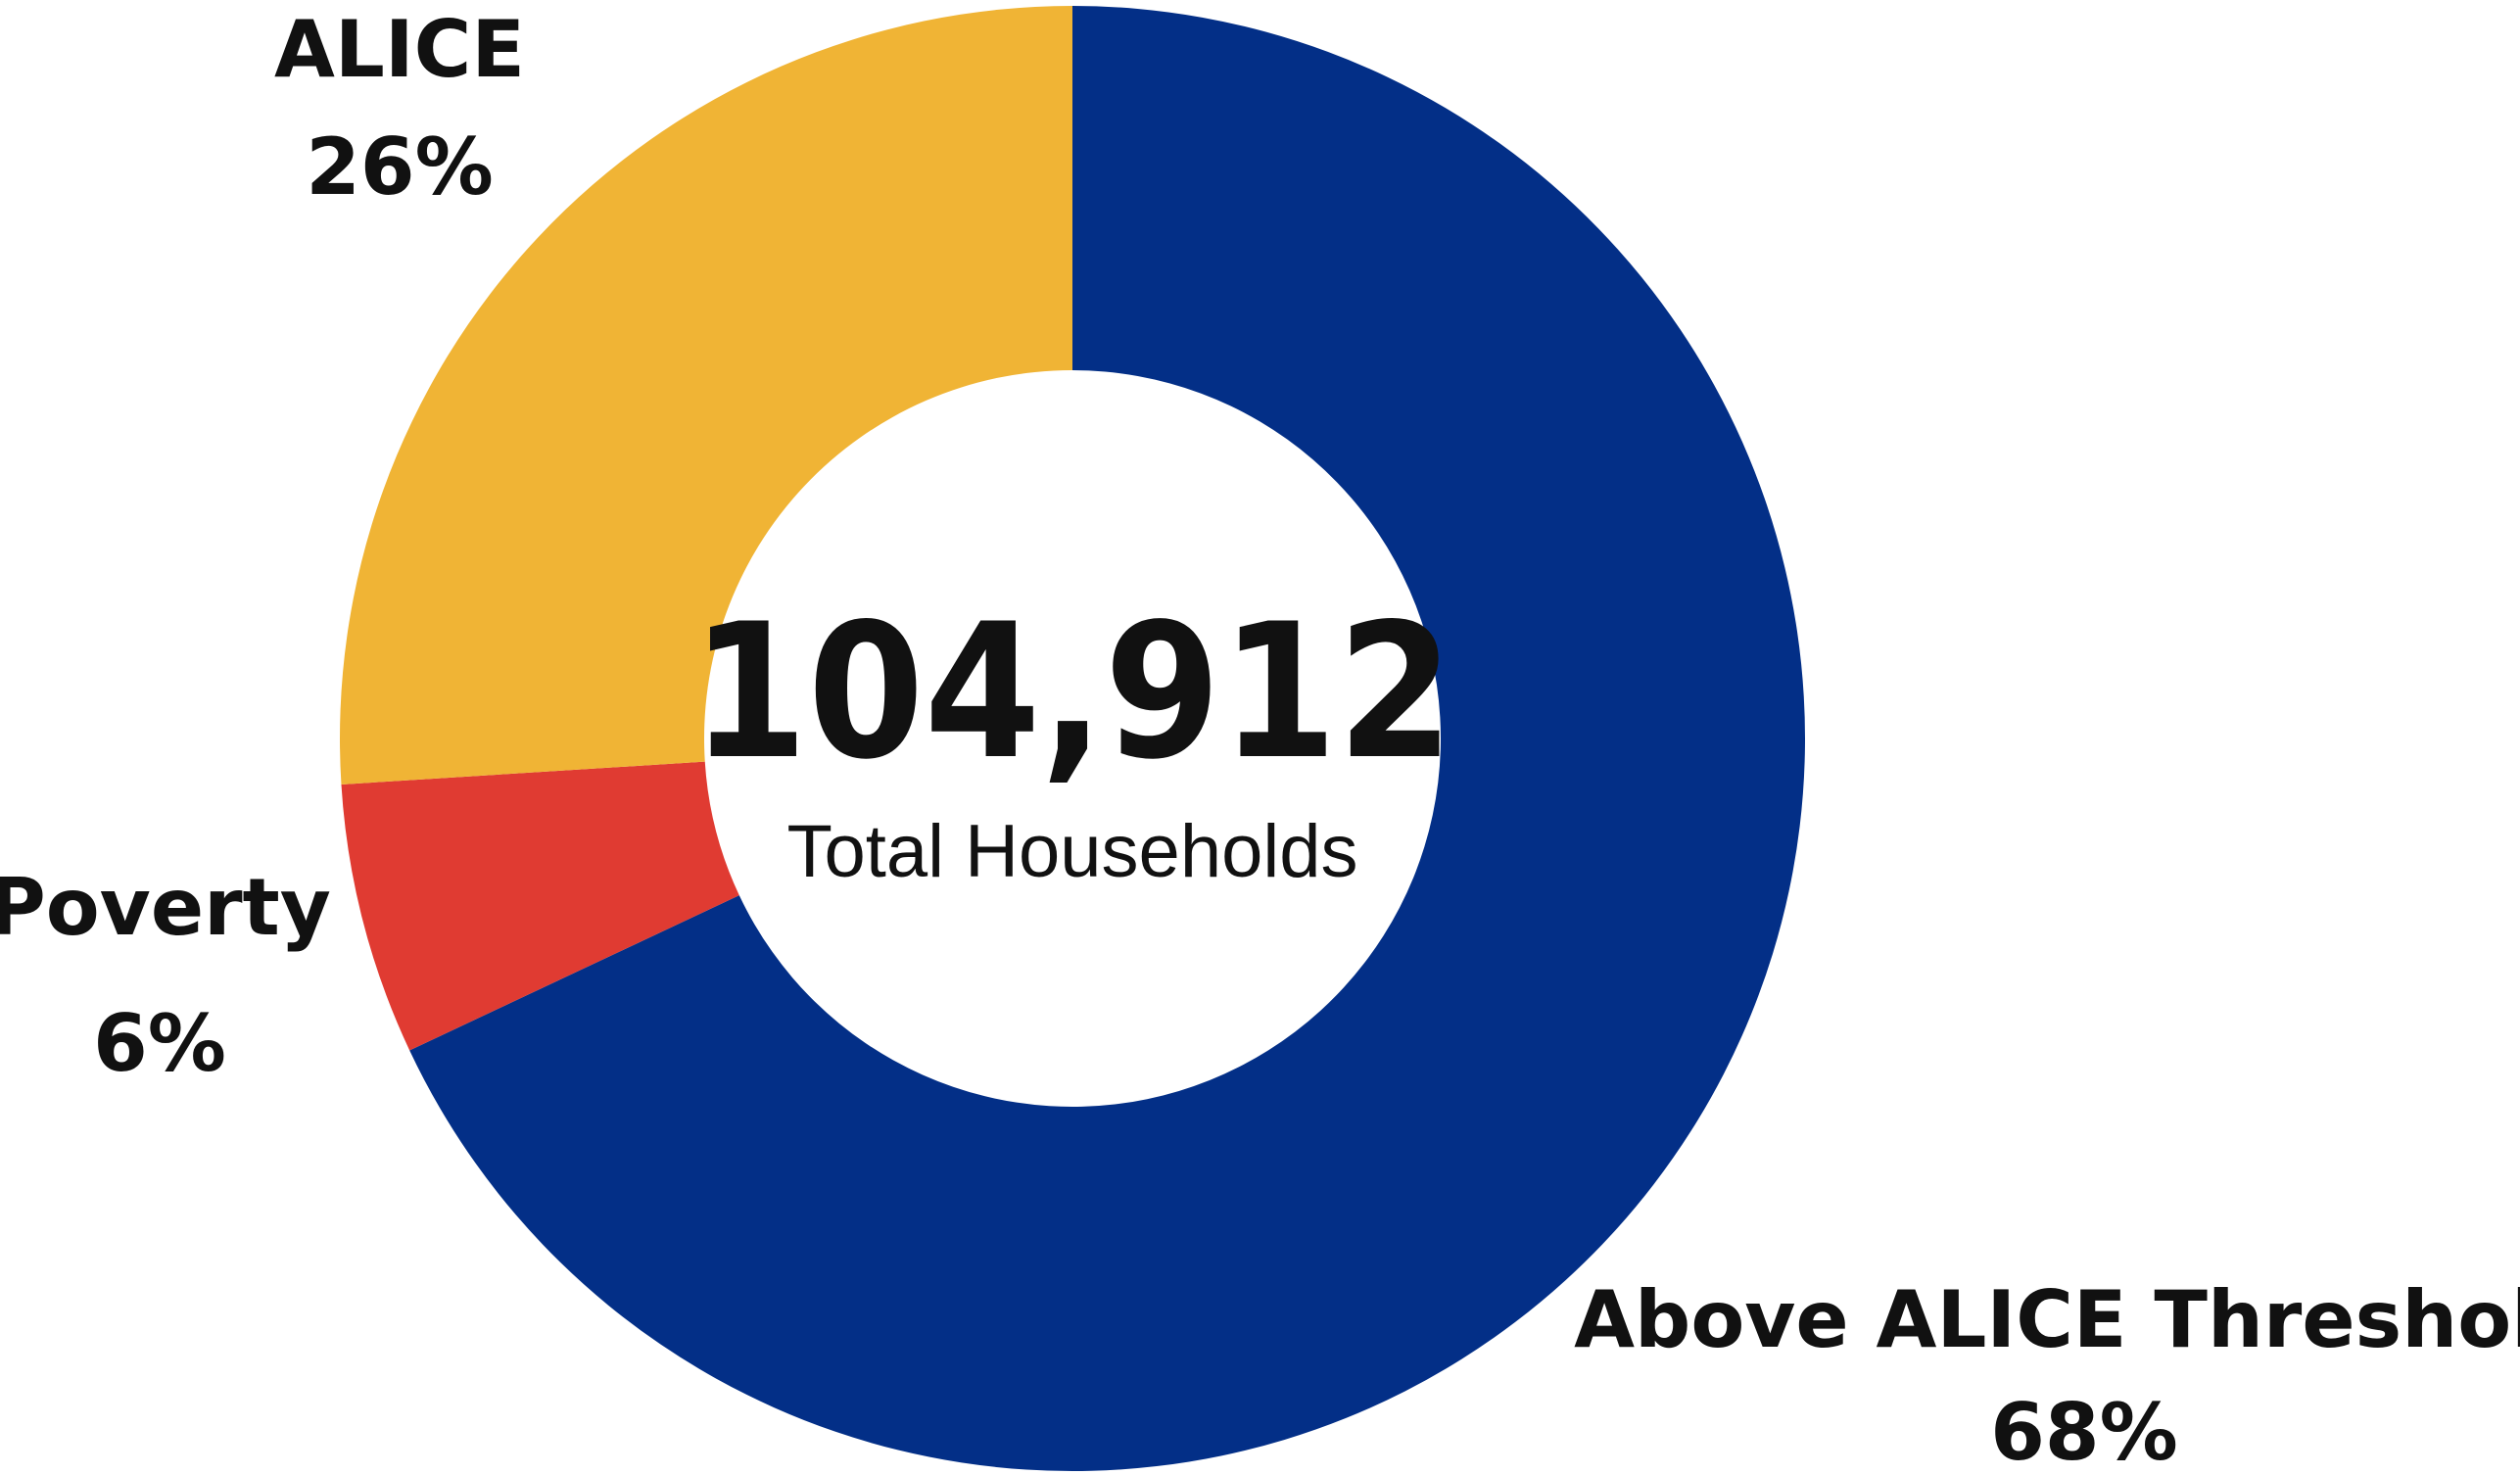 This screenshot has width=2520, height=1475. What do you see at coordinates (399, 49) in the screenshot?
I see `slice-label-alice: ALICE` at bounding box center [399, 49].